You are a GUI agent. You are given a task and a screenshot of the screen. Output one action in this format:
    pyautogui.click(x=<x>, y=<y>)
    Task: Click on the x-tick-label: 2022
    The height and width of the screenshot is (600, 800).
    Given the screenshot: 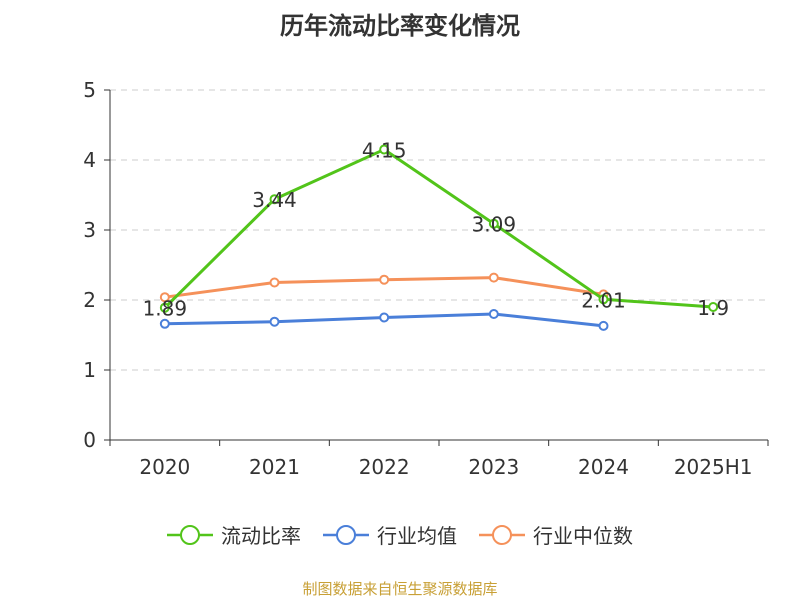 What is the action you would take?
    pyautogui.click(x=384, y=467)
    